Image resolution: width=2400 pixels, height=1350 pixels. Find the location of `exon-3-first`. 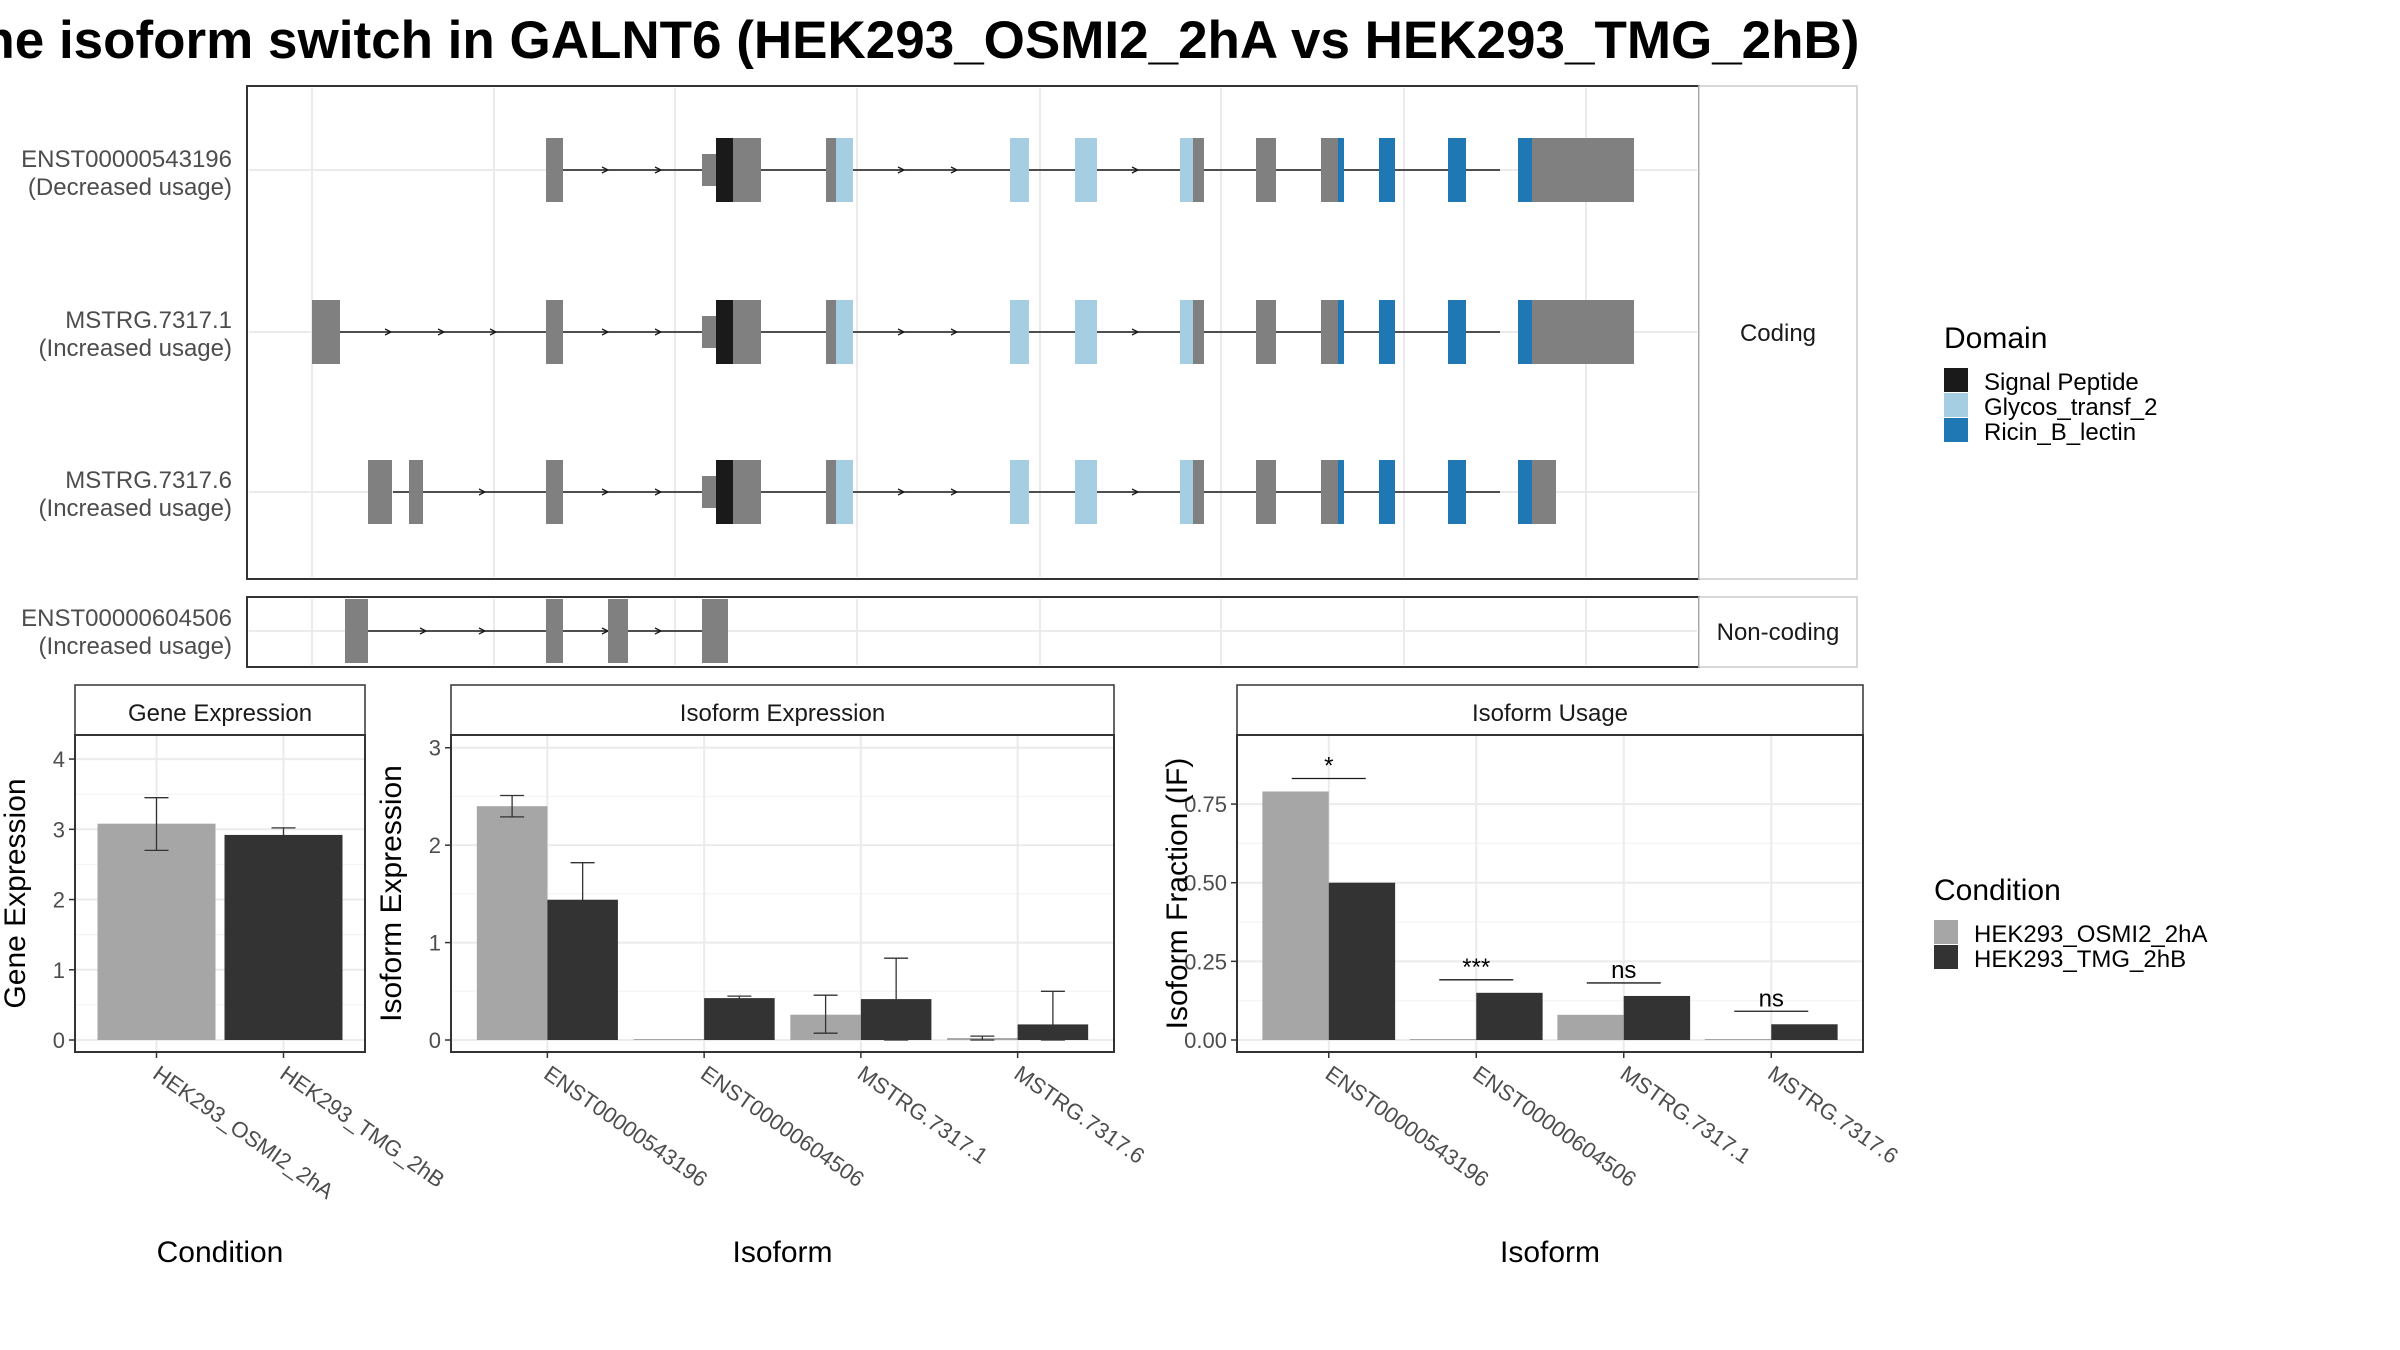

exon-3-first is located at coordinates (380, 492).